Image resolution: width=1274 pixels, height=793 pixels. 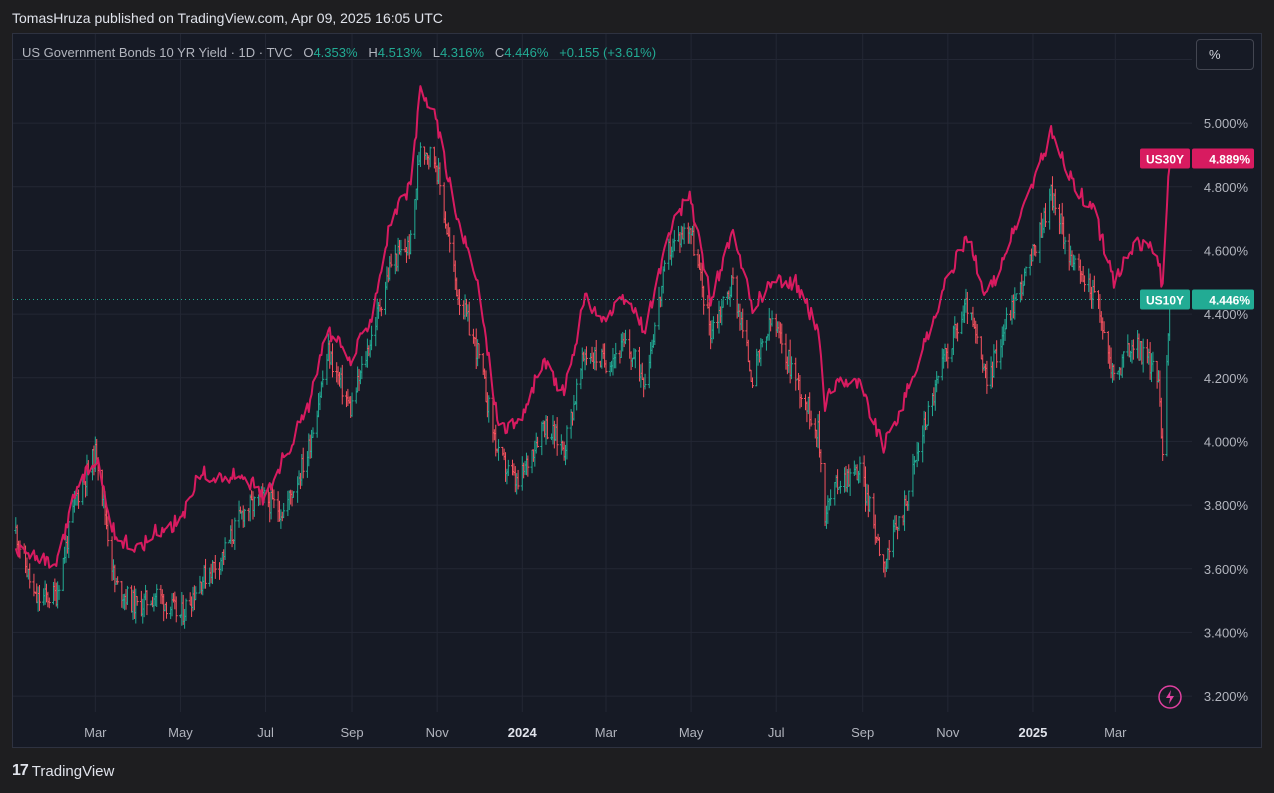 I want to click on brand-name: TradingView, so click(x=73, y=771).